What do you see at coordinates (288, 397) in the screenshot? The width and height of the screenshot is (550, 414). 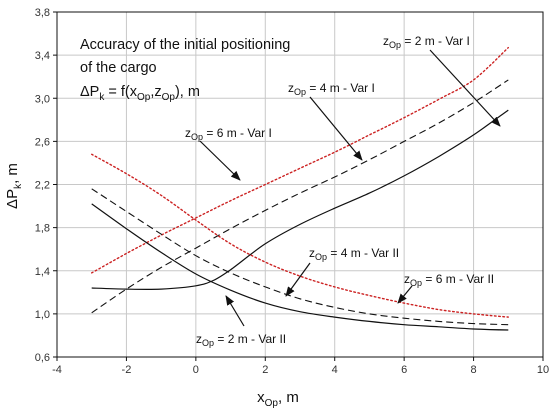 I see `x-axis-title-suffix: , m` at bounding box center [288, 397].